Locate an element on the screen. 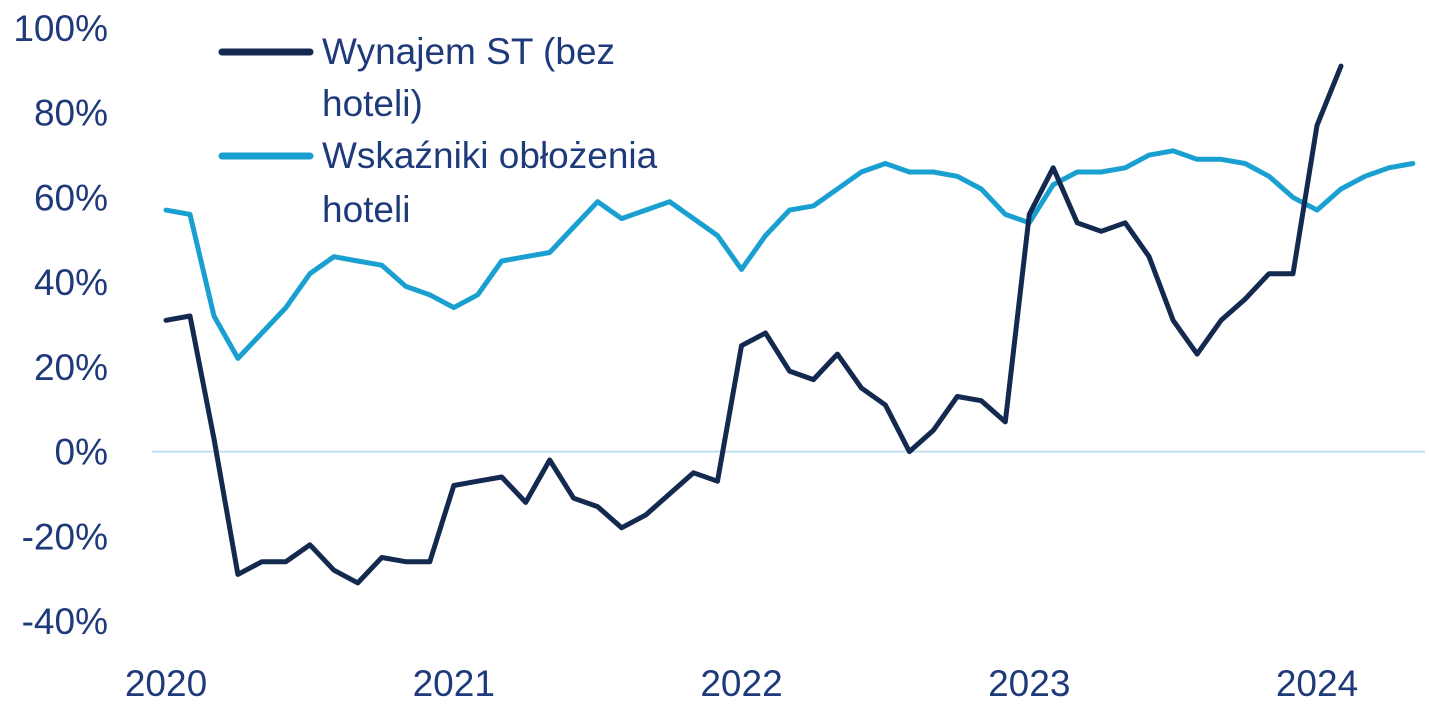 Image resolution: width=1429 pixels, height=715 pixels. y-tick-label: 0% is located at coordinates (81, 452).